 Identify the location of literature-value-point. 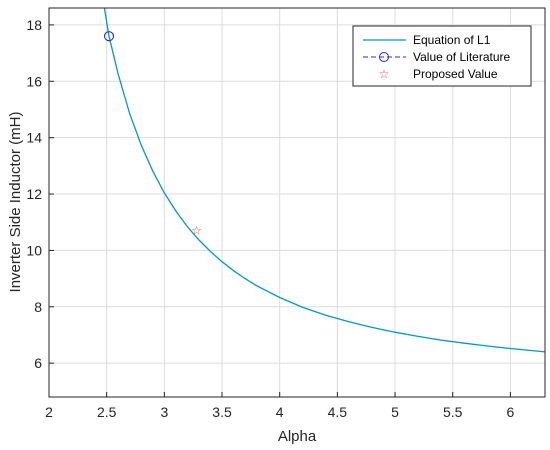
(109, 36).